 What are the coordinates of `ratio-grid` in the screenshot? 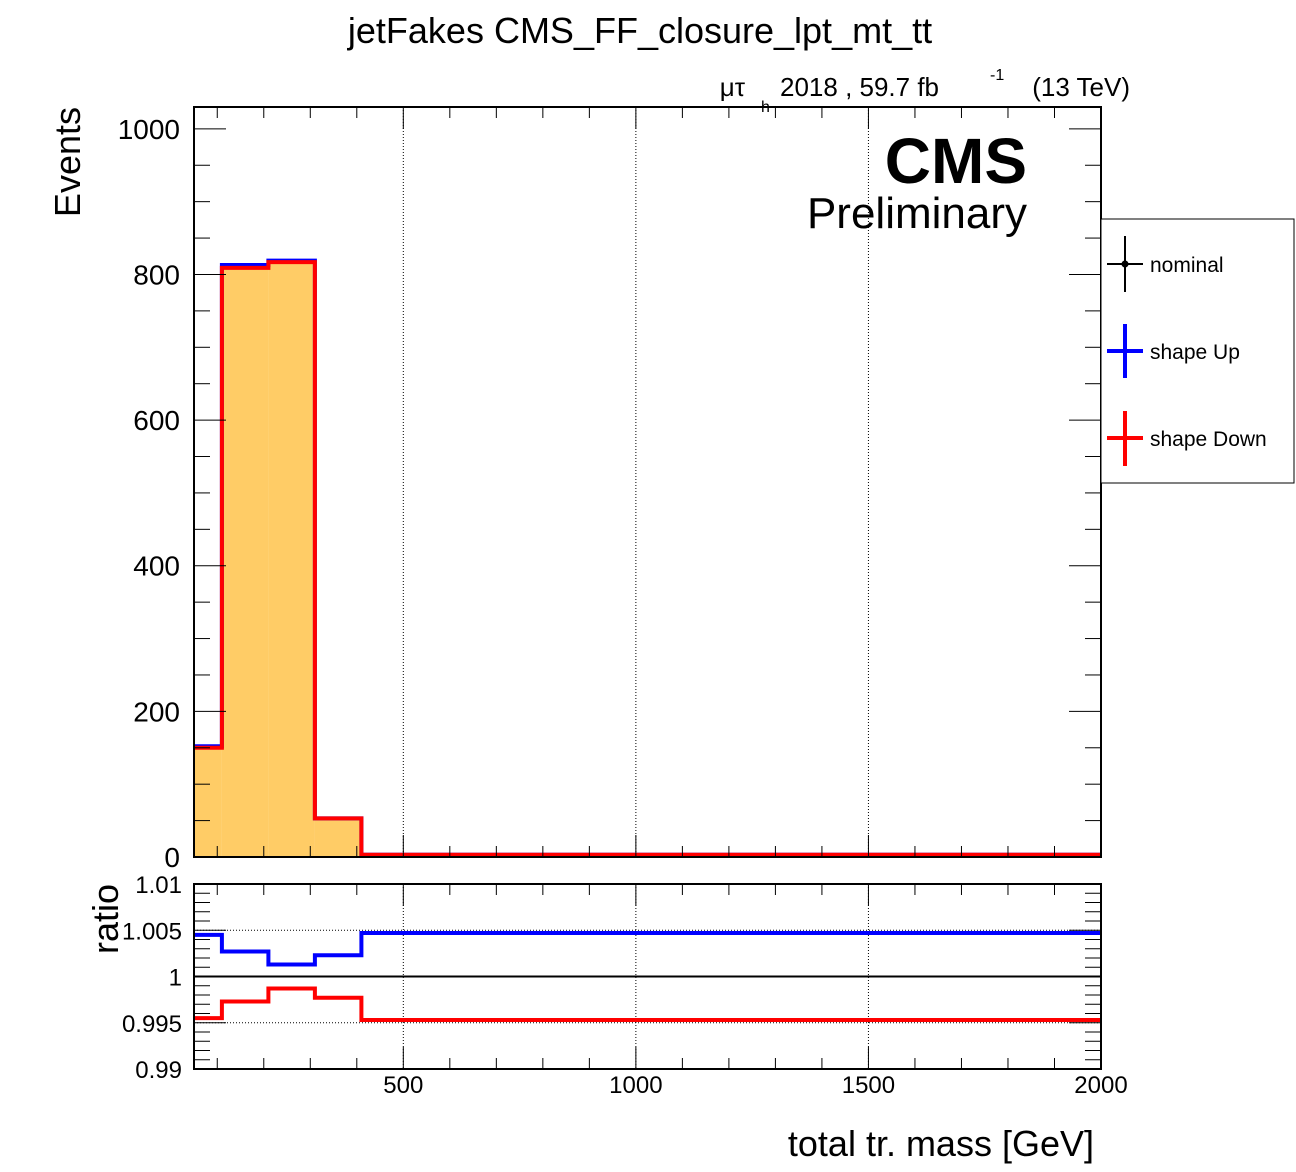 It's located at (647, 976).